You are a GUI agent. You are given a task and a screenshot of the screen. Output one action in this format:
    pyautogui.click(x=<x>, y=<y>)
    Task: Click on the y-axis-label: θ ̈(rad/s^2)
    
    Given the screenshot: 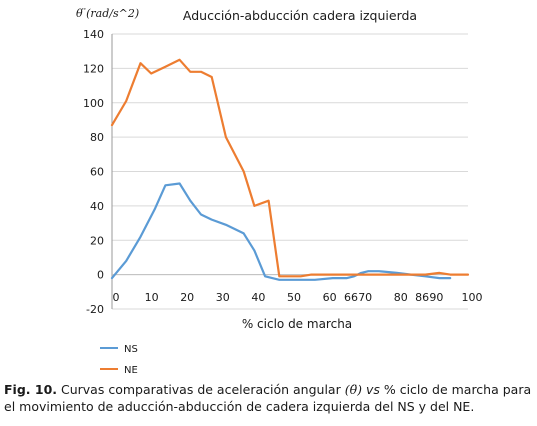 What is the action you would take?
    pyautogui.click(x=107, y=13)
    